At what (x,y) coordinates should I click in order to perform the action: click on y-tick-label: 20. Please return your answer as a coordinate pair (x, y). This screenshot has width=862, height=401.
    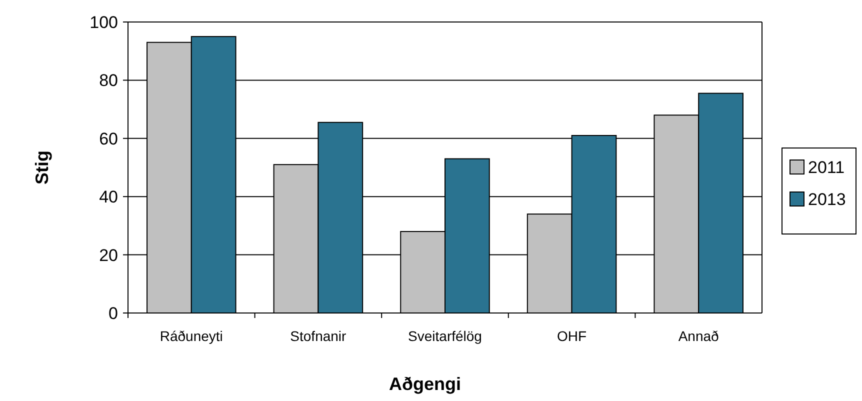
    Looking at the image, I should click on (108, 255).